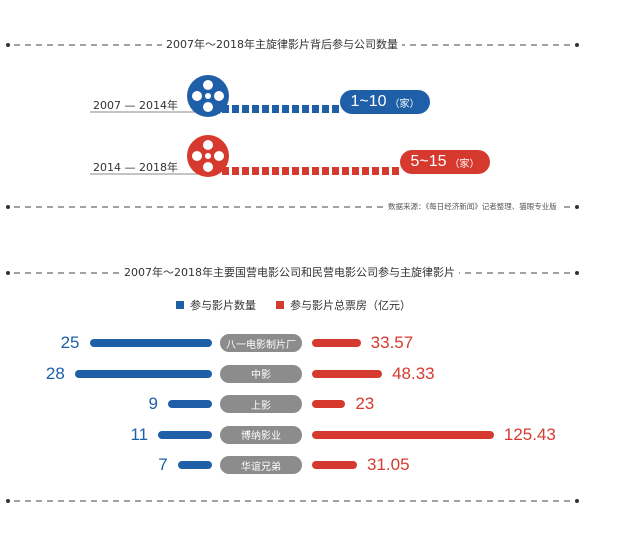 The height and width of the screenshot is (536, 640). I want to click on section1-title: 2007年～2018年主旋律影片背后参与公司数量, so click(282, 45).